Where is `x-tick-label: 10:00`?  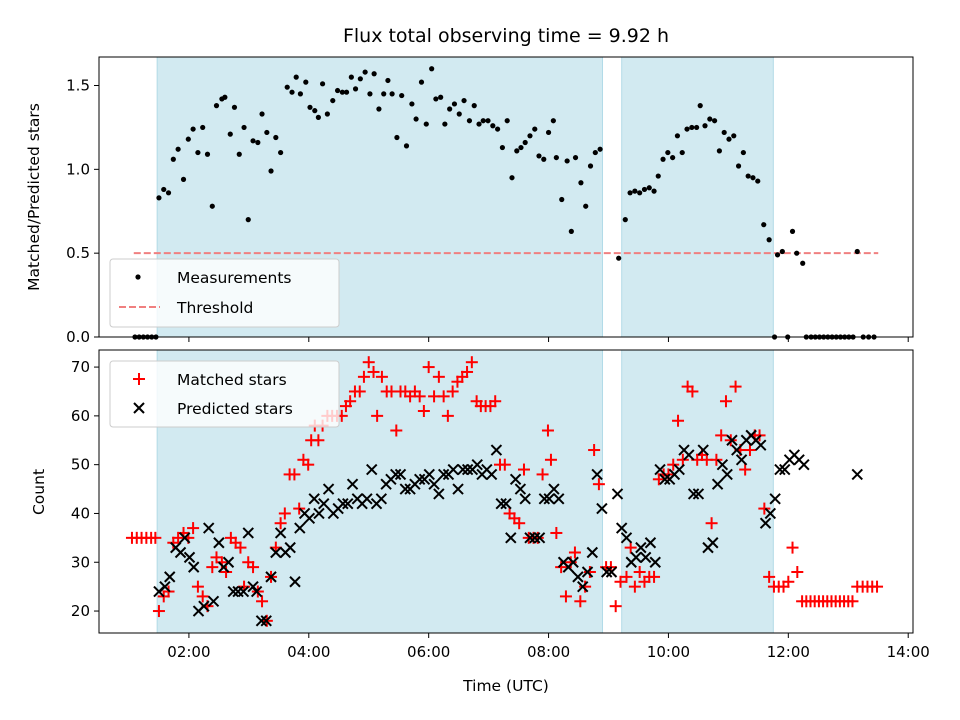
x-tick-label: 10:00 is located at coordinates (668, 652).